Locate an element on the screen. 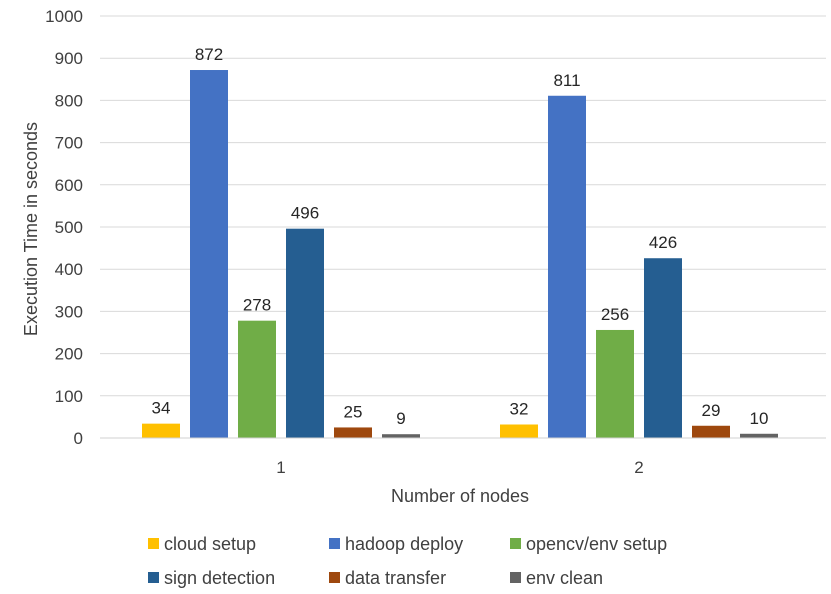  data-label: 256 is located at coordinates (615, 314).